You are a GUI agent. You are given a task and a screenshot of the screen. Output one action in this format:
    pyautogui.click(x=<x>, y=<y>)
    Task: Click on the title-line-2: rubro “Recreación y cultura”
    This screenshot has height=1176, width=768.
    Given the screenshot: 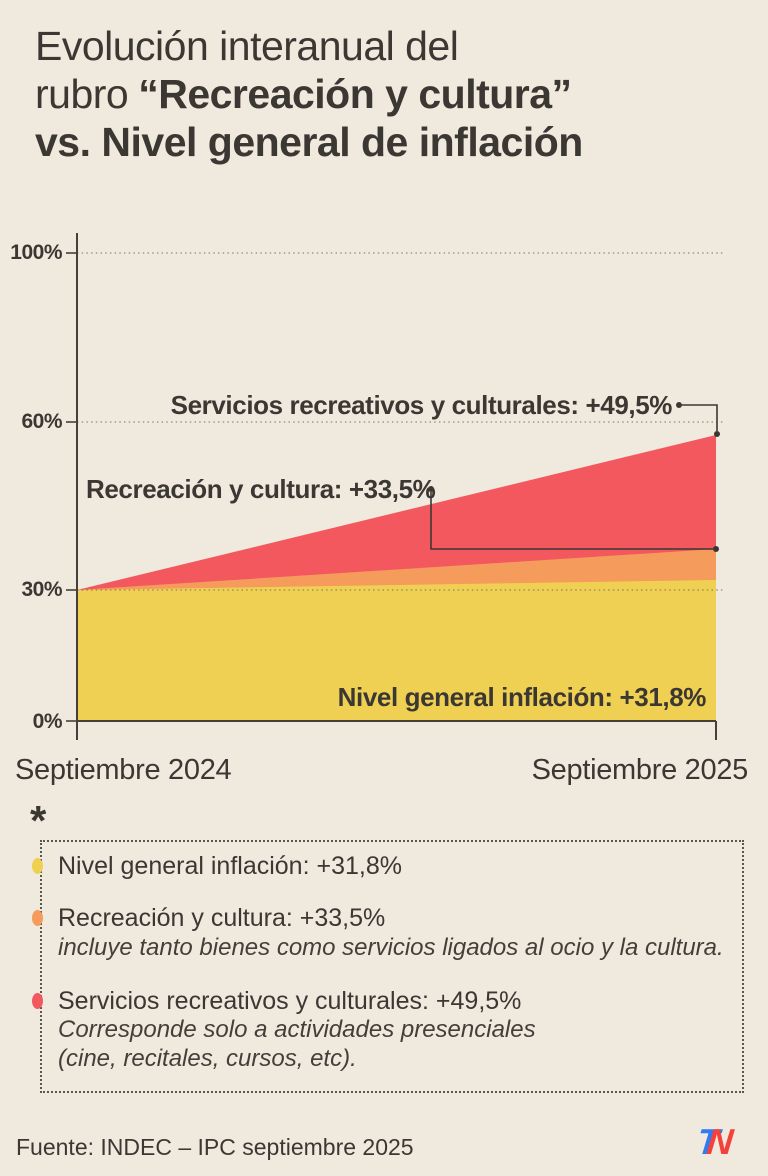 What is the action you would take?
    pyautogui.click(x=390, y=94)
    